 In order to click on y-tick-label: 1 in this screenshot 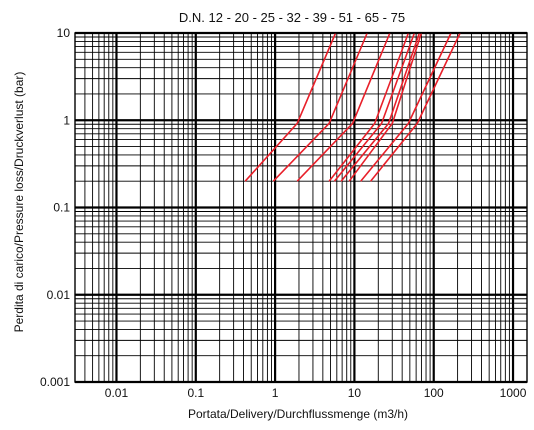, I will do `click(66, 120)`.